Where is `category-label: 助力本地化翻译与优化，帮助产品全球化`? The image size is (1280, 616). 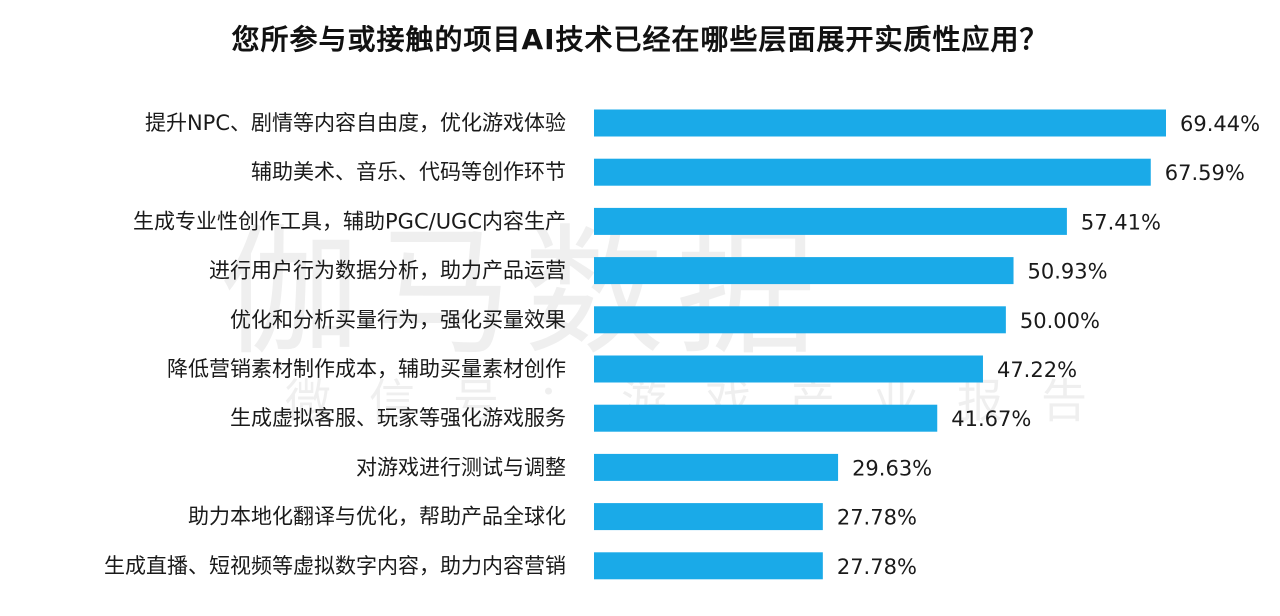 category-label: 助力本地化翻译与优化，帮助产品全球化 is located at coordinates (377, 517).